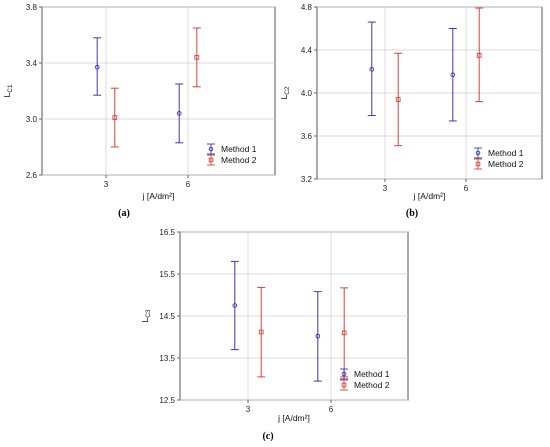 This screenshot has width=550, height=447. I want to click on y-tick-label: 4.4, so click(307, 50).